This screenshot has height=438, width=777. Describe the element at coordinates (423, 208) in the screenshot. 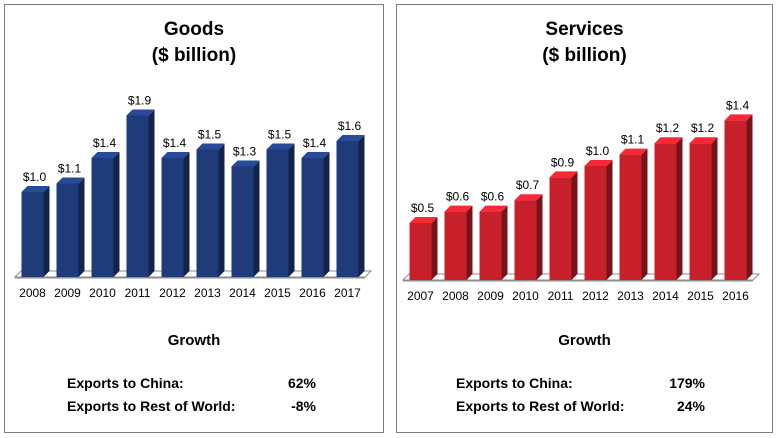

I see `services-data-label: $0.5` at that location.